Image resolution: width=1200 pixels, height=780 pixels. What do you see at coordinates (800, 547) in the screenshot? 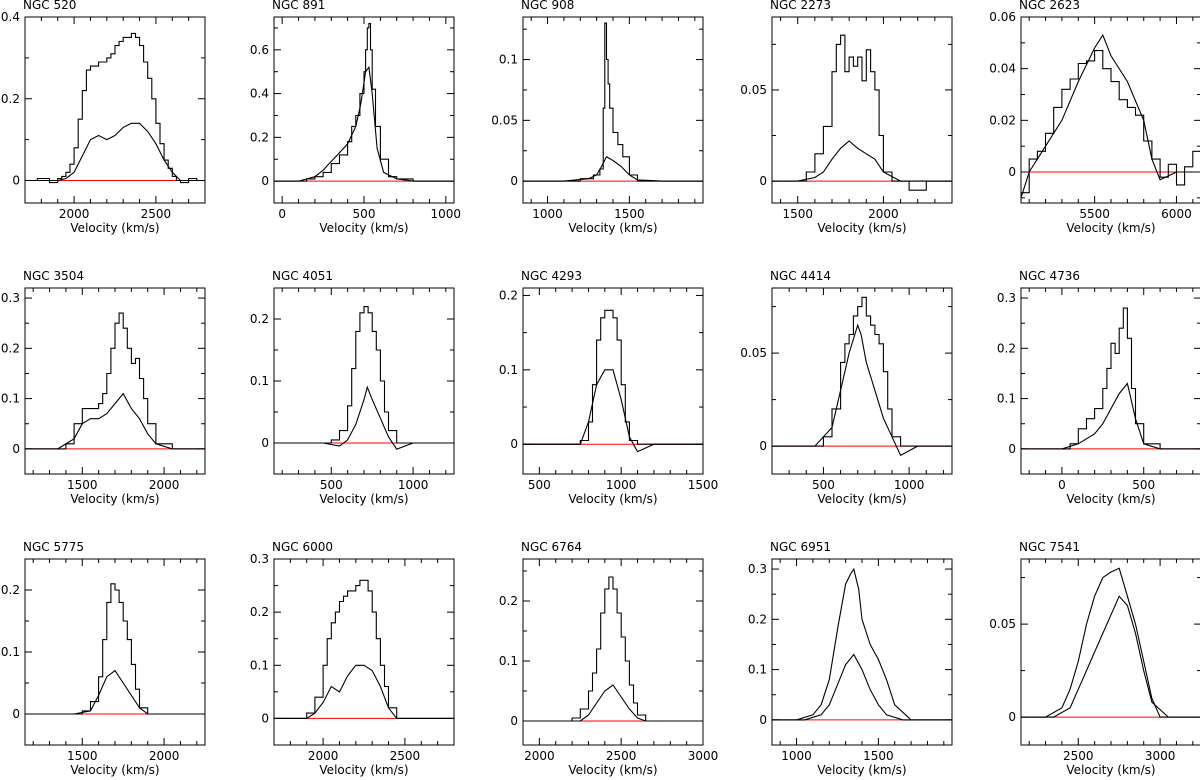
I see `panel-title: NGC 6951` at bounding box center [800, 547].